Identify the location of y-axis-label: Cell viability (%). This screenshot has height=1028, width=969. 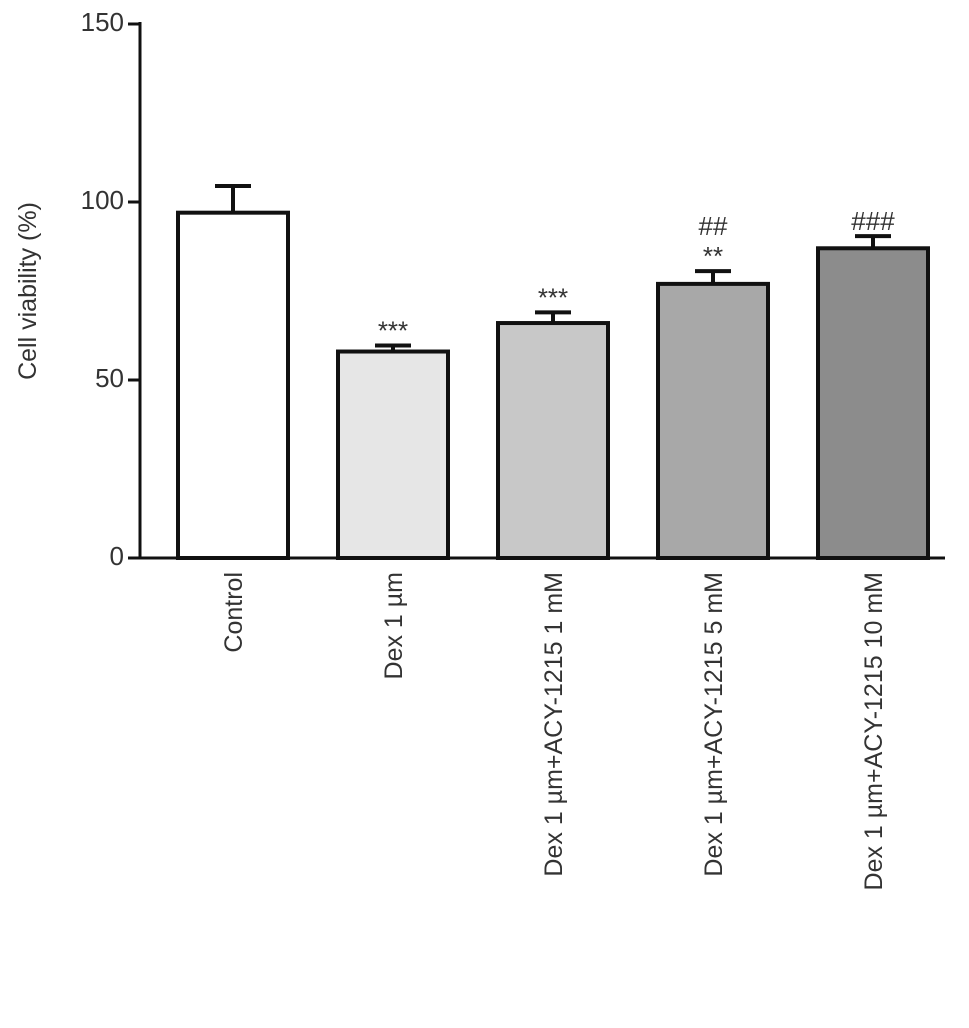
(28, 291).